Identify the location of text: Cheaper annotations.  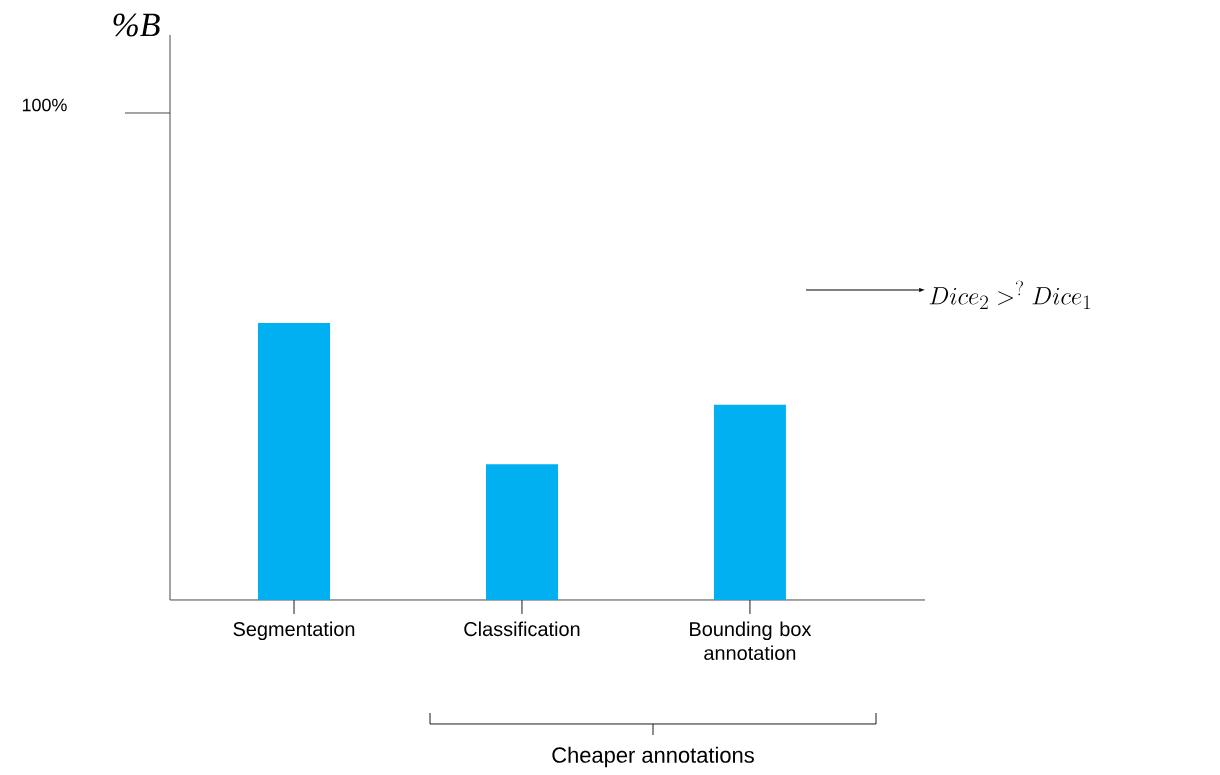
(653, 757).